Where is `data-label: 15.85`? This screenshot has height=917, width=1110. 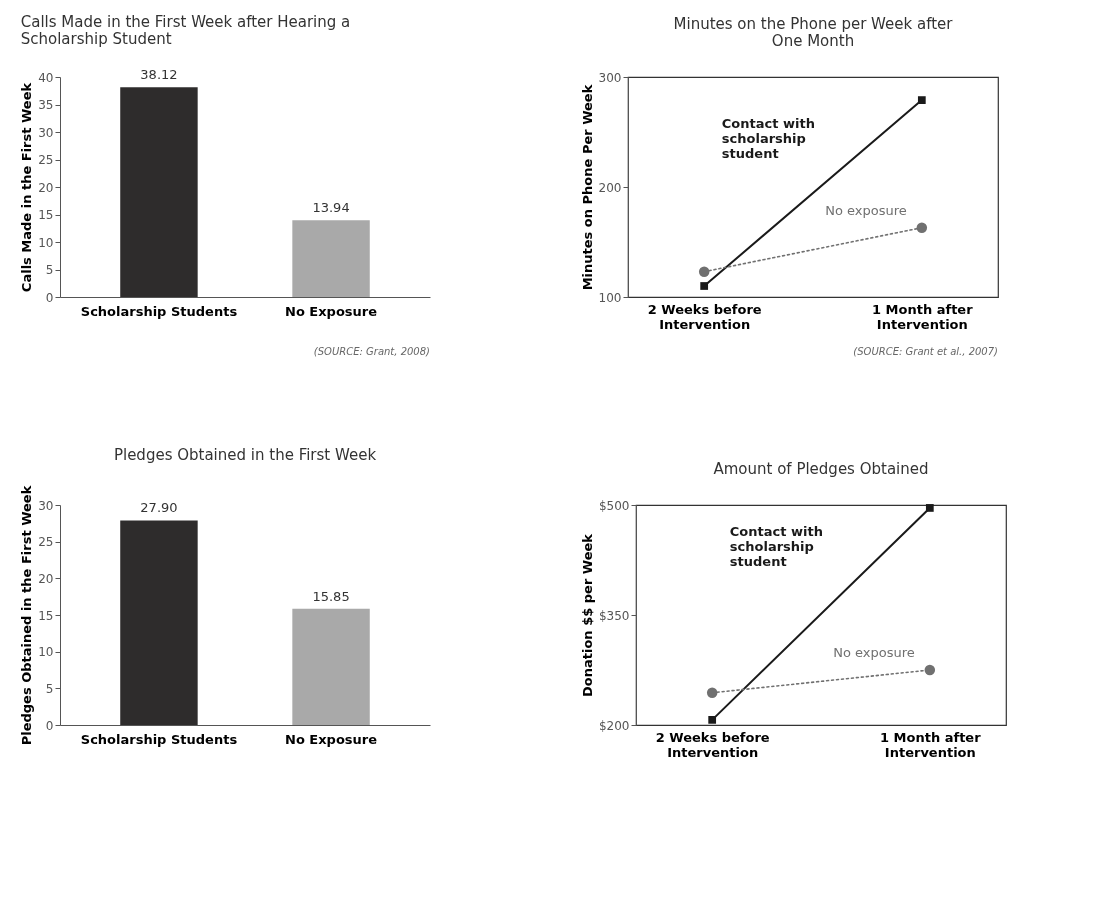
data-label: 15.85 is located at coordinates (331, 596).